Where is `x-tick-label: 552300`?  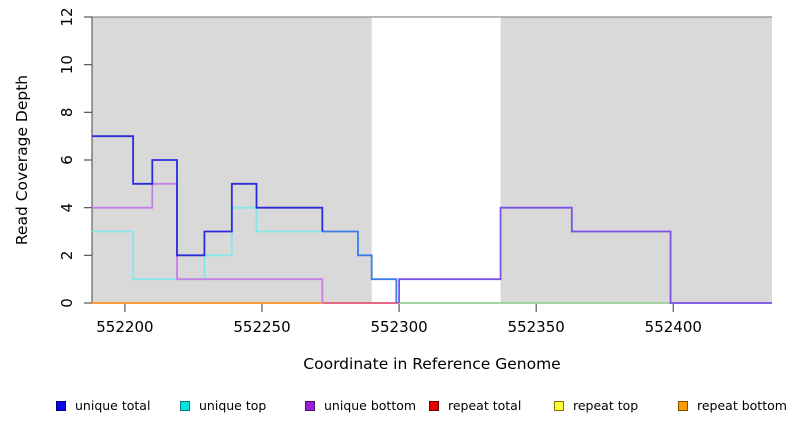 x-tick-label: 552300 is located at coordinates (398, 327).